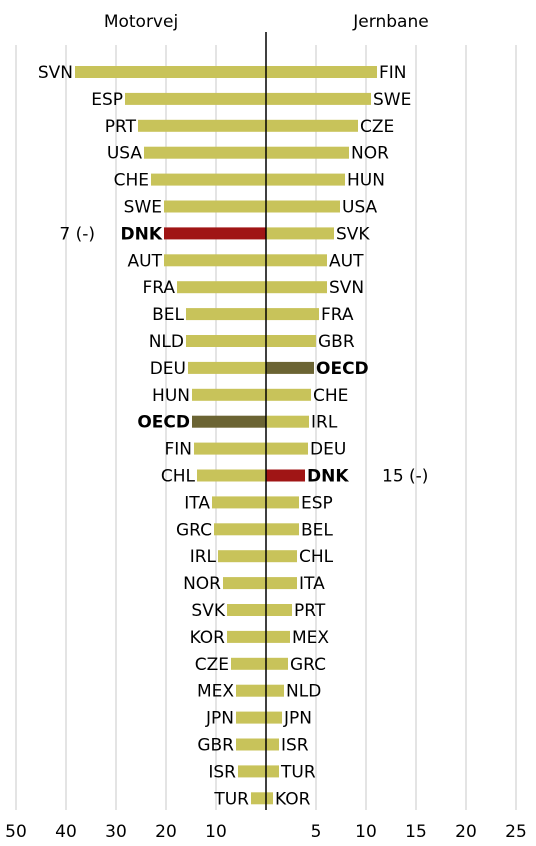 The height and width of the screenshot is (846, 536). Describe the element at coordinates (416, 832) in the screenshot. I see `x-tick-label: 15` at that location.